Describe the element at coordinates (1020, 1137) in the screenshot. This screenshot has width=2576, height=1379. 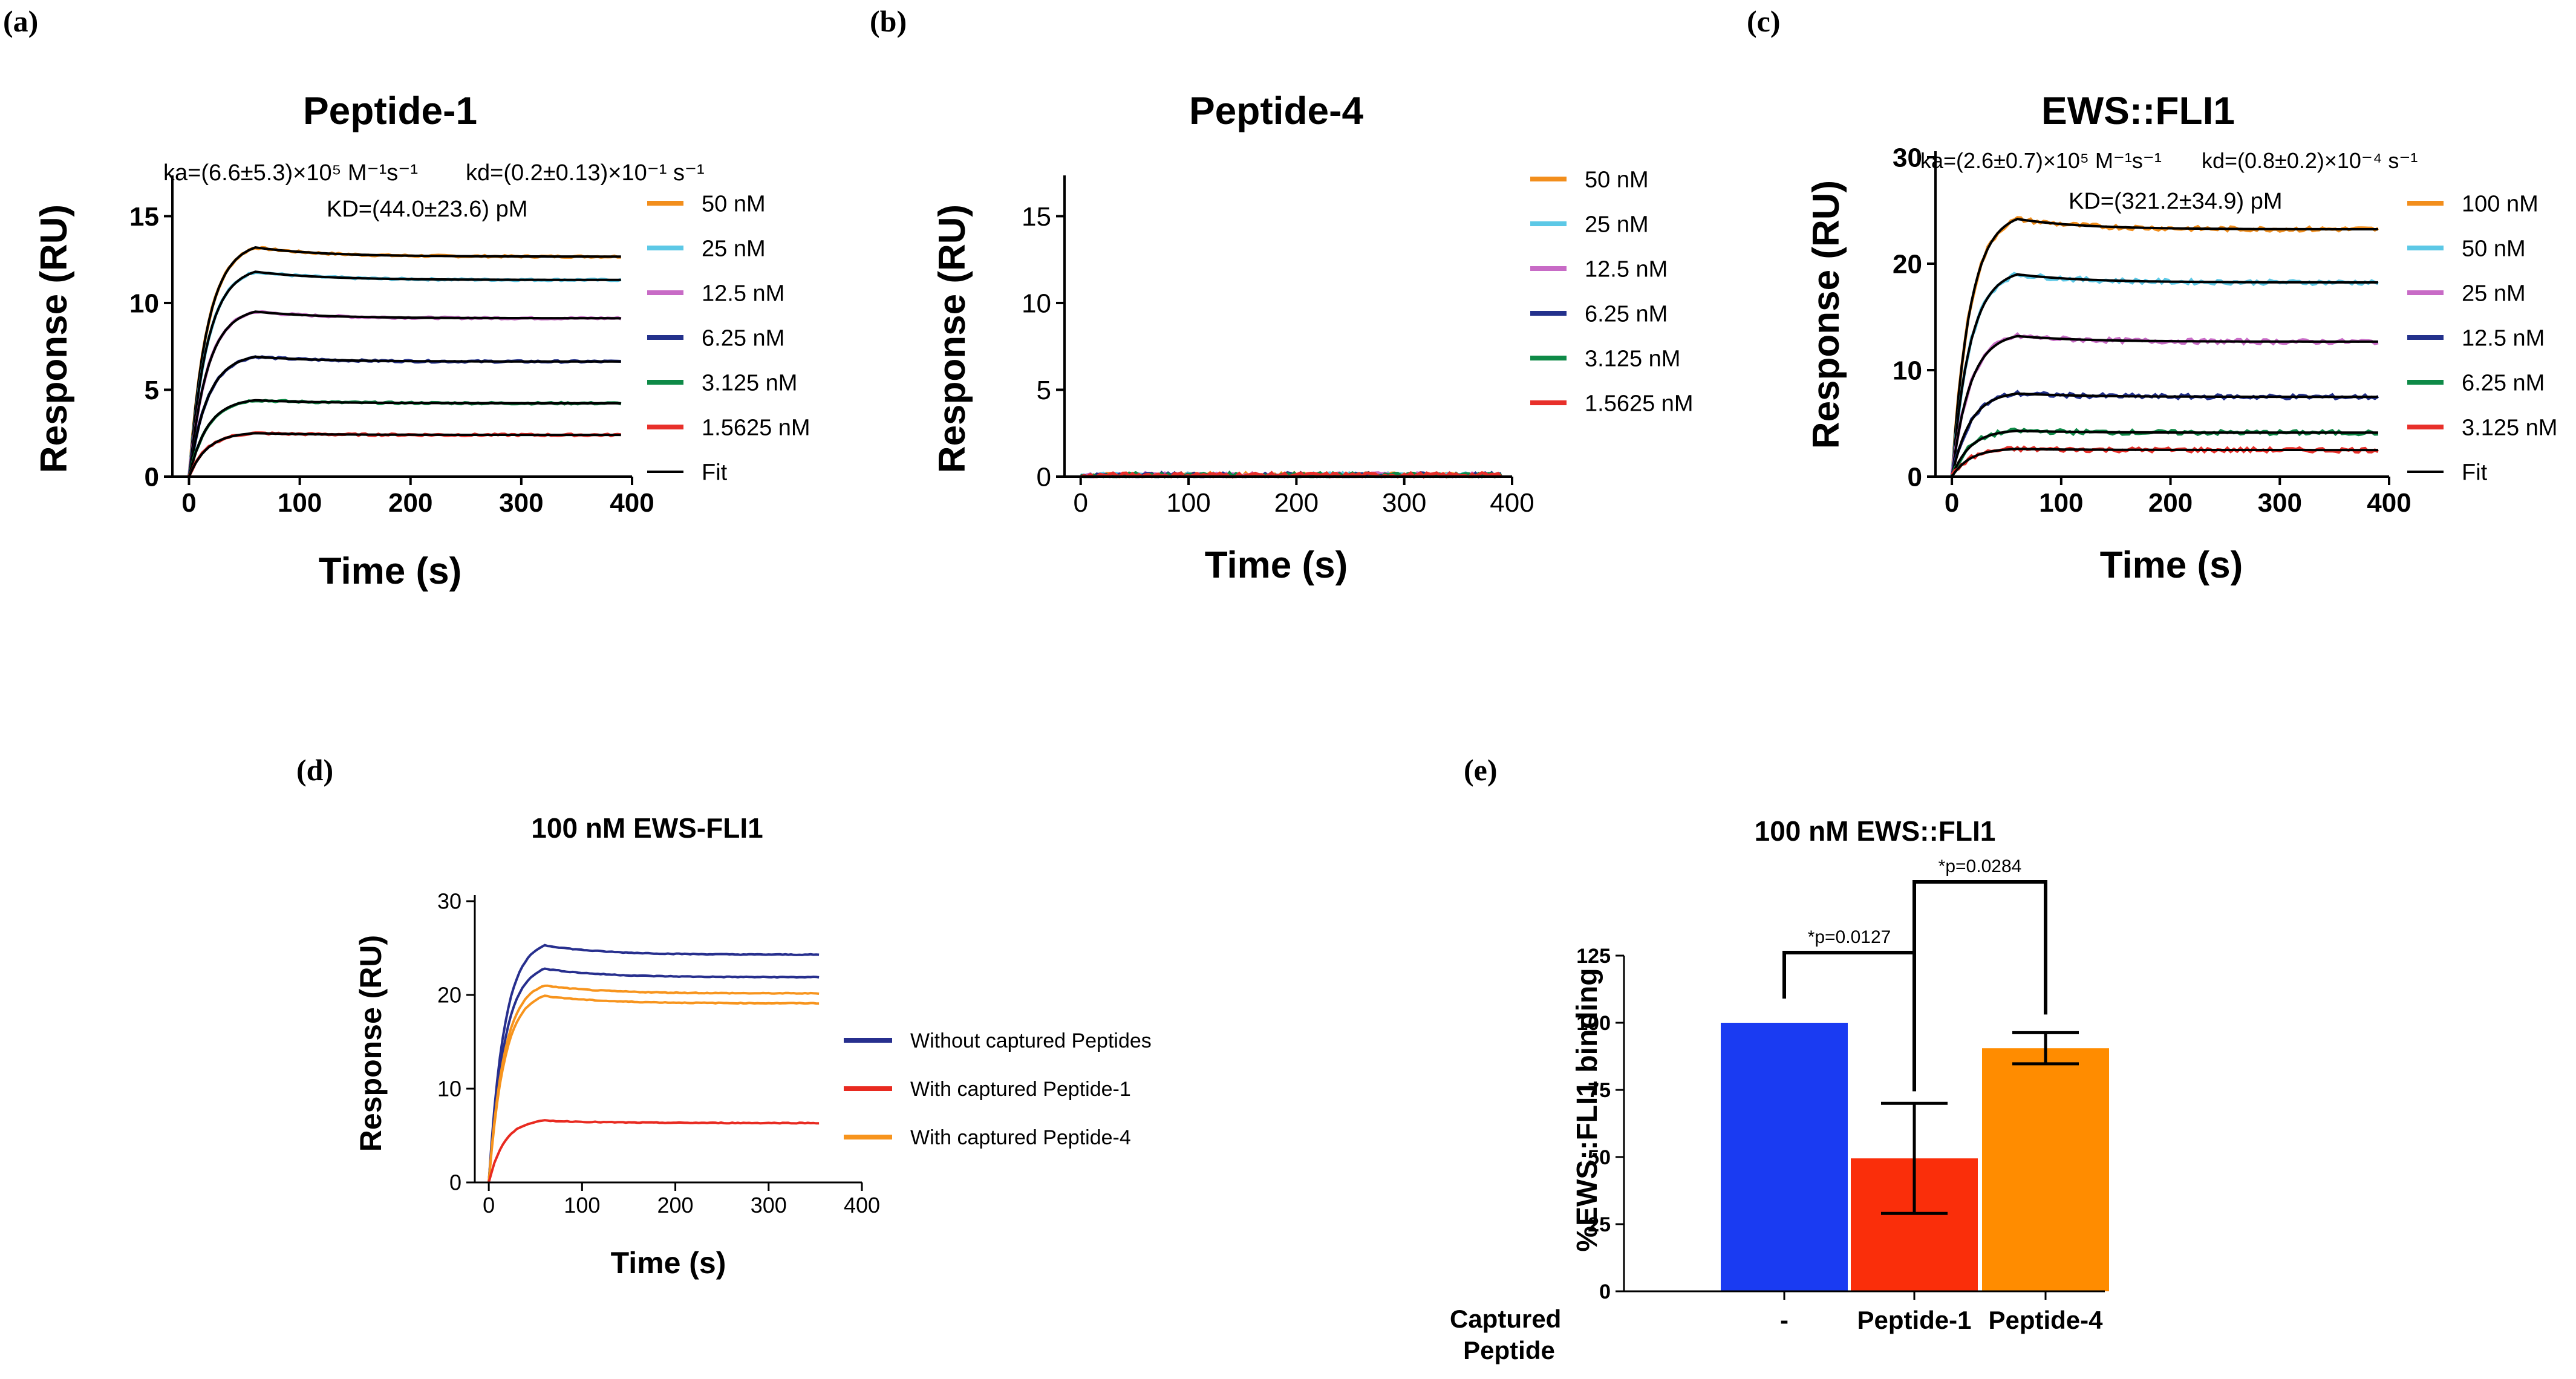
I see `legend-label: With captured Peptide-4` at that location.